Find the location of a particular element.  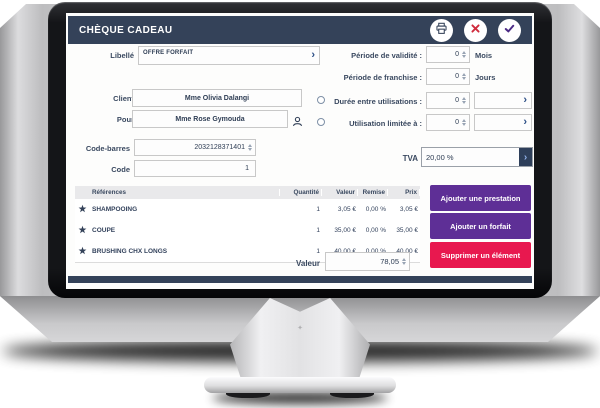

code-barres-label: Code-barres is located at coordinates (107, 148).